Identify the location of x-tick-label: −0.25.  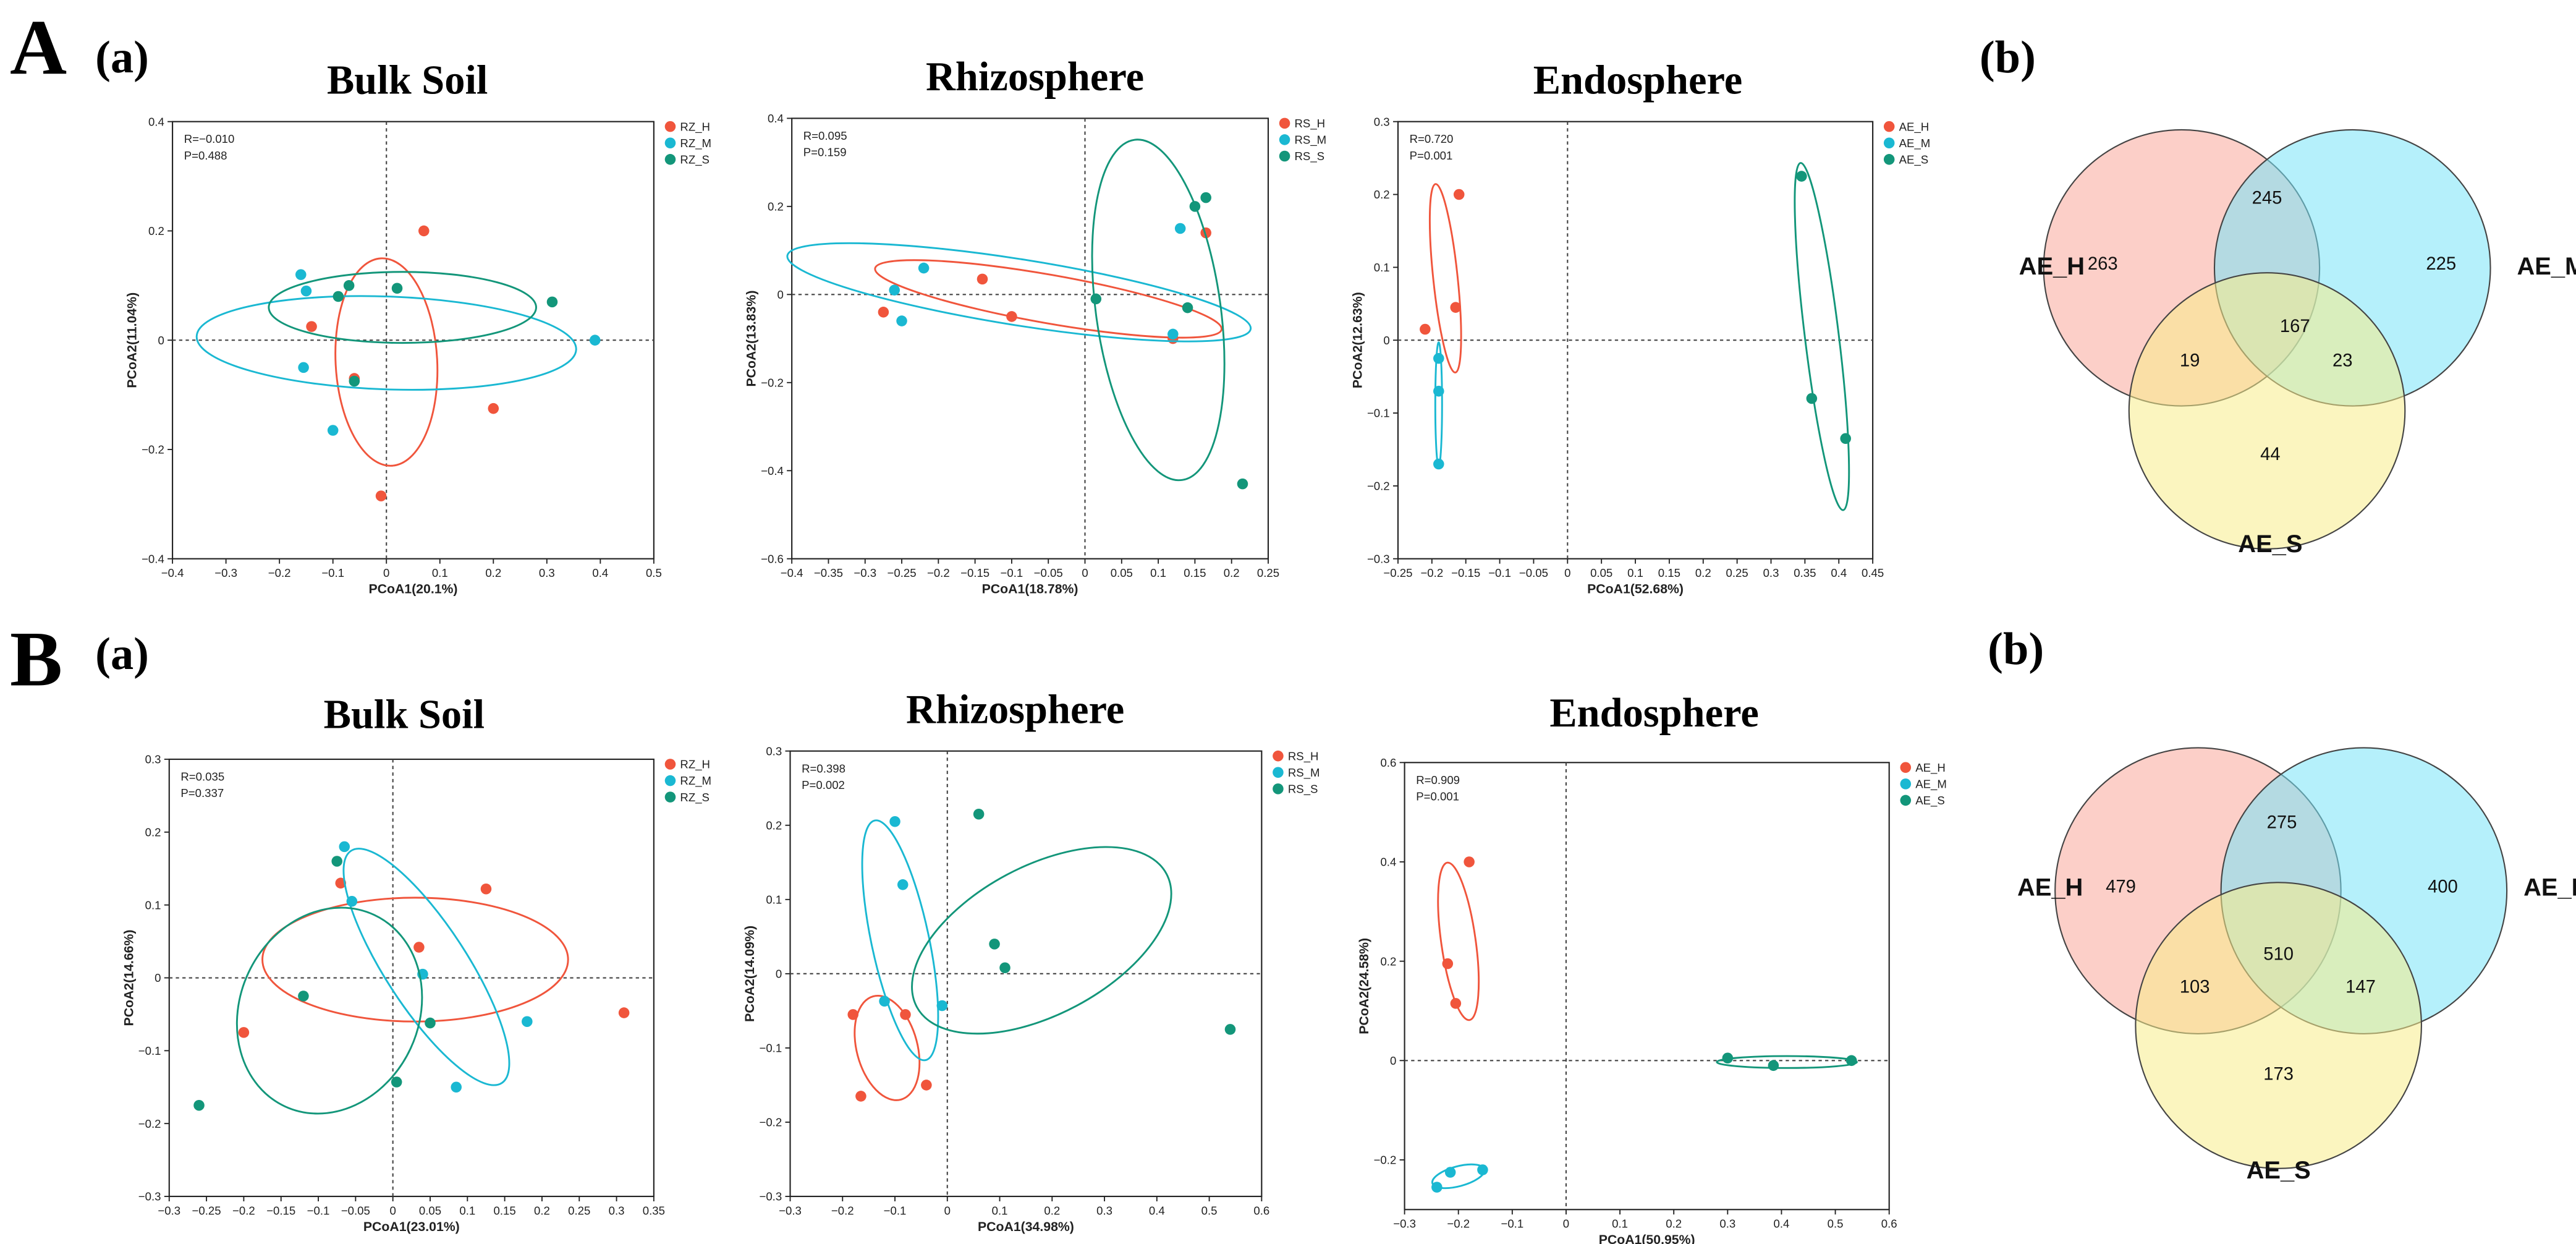
(206, 1210).